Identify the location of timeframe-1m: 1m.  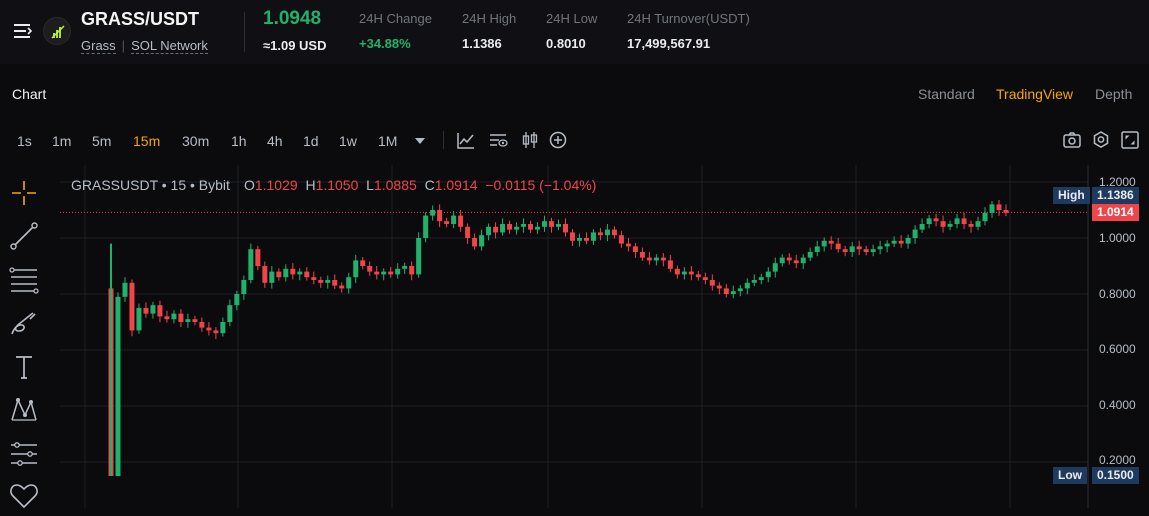
(62, 141).